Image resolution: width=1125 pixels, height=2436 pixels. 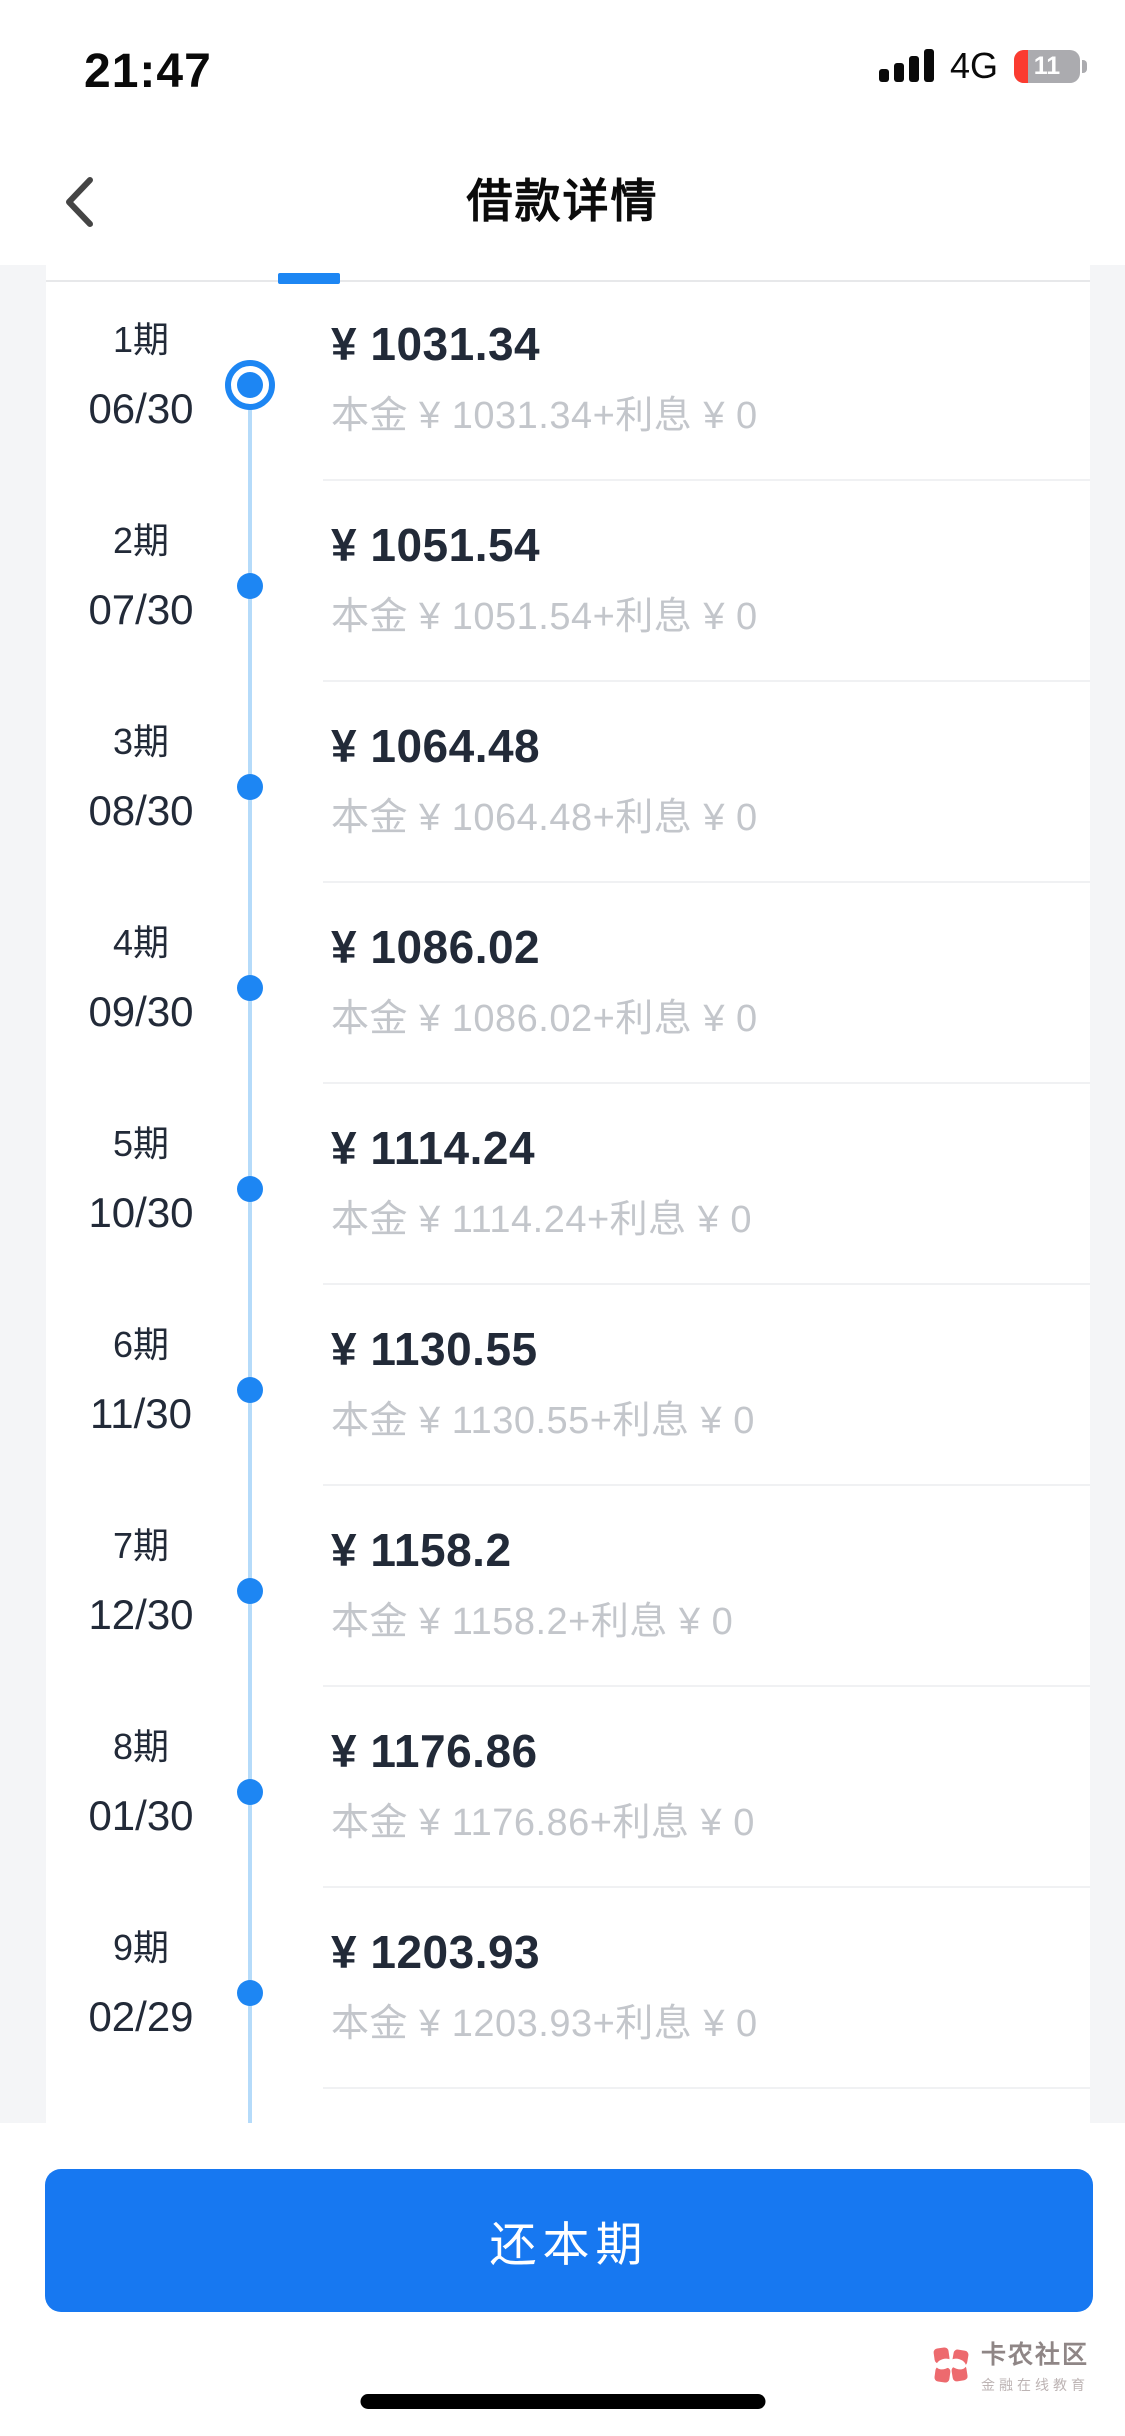 I want to click on installment-row-left: 8期 01/30, so click(x=141, y=1787).